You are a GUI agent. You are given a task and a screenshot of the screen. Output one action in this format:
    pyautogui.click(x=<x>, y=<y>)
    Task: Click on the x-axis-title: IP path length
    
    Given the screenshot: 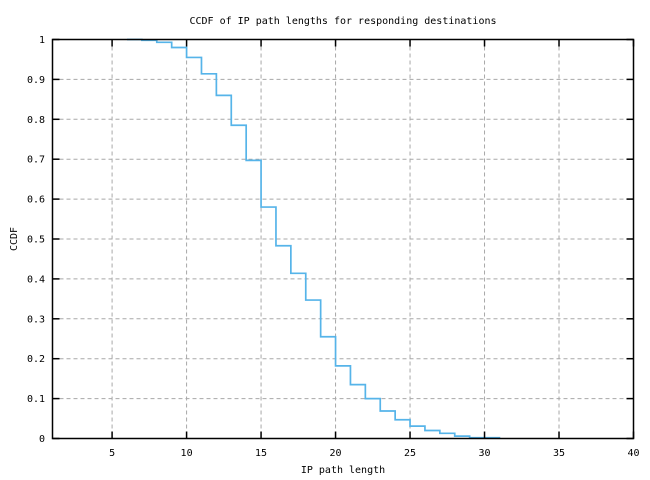 What is the action you would take?
    pyautogui.click(x=343, y=470)
    